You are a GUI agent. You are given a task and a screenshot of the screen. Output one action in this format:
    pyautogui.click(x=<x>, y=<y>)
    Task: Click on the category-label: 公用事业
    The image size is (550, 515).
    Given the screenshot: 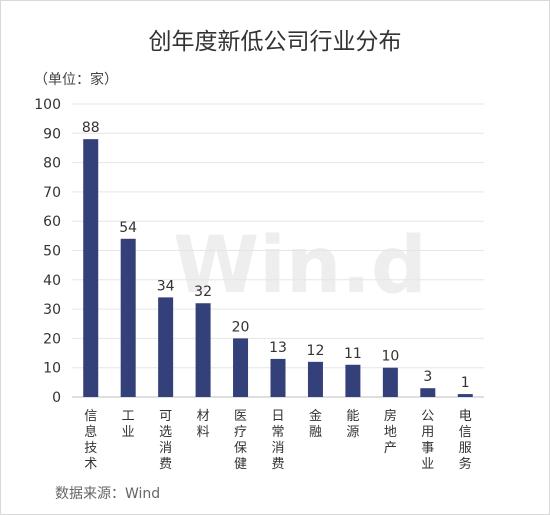 What is the action you would take?
    pyautogui.click(x=427, y=440)
    